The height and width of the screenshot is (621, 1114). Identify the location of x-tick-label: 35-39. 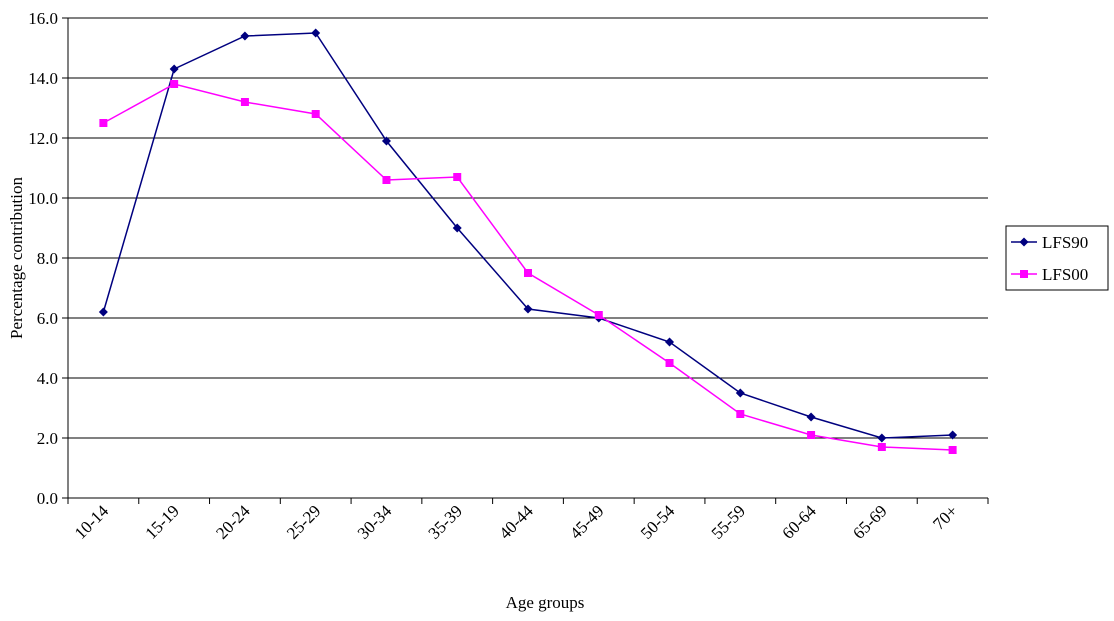
(445, 521).